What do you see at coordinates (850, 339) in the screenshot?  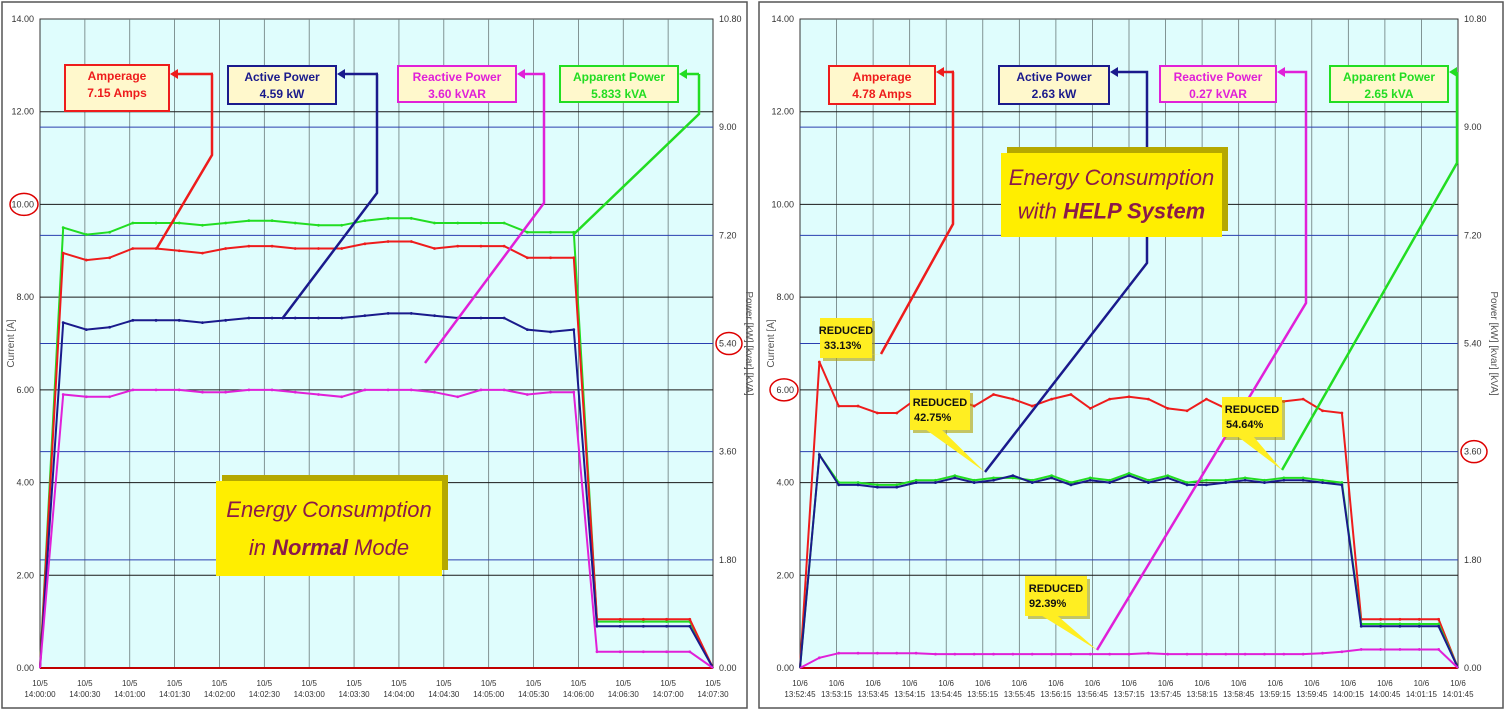 I see `reduced-callout: REDUCED 33.13%` at bounding box center [850, 339].